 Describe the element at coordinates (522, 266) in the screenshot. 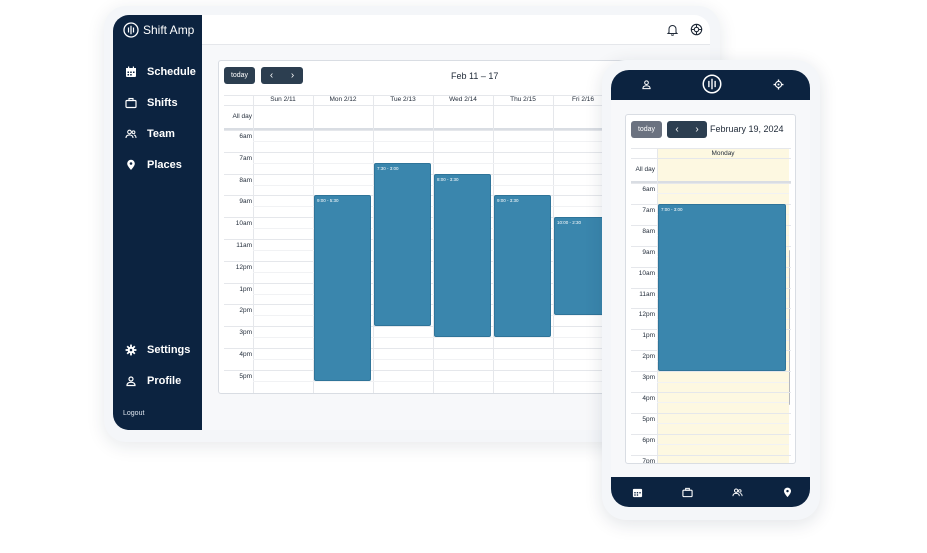

I see `shift-event: 9:00 - 3:30` at that location.